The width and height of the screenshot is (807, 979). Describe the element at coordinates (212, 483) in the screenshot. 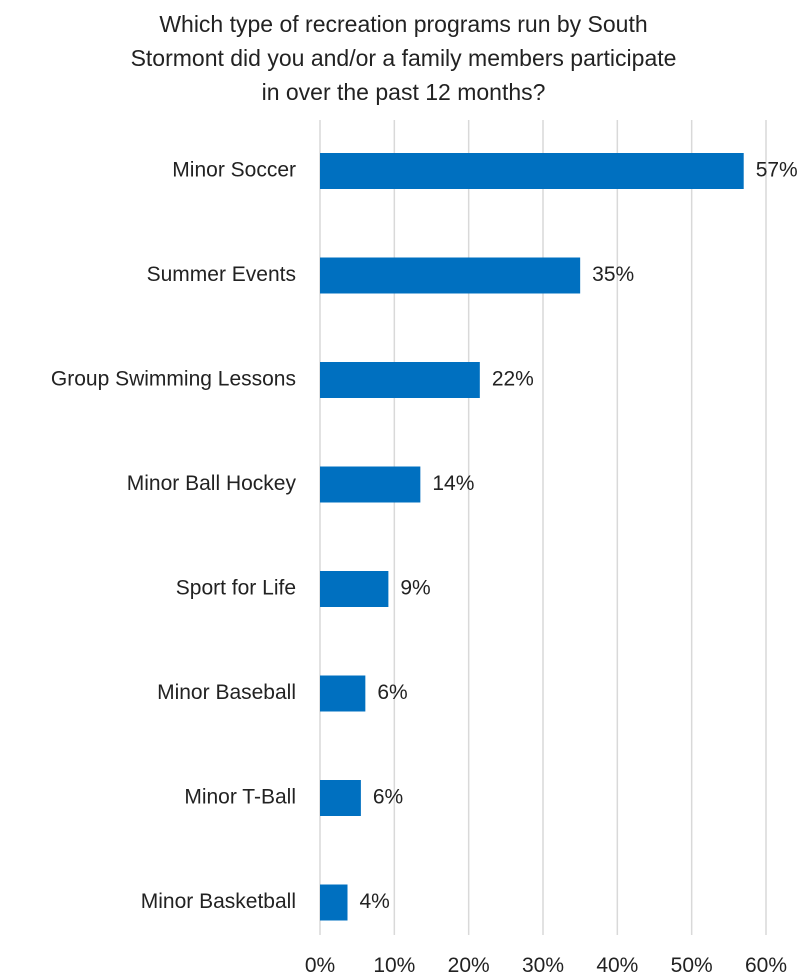

I see `category-label: Minor Ball Hockey` at that location.